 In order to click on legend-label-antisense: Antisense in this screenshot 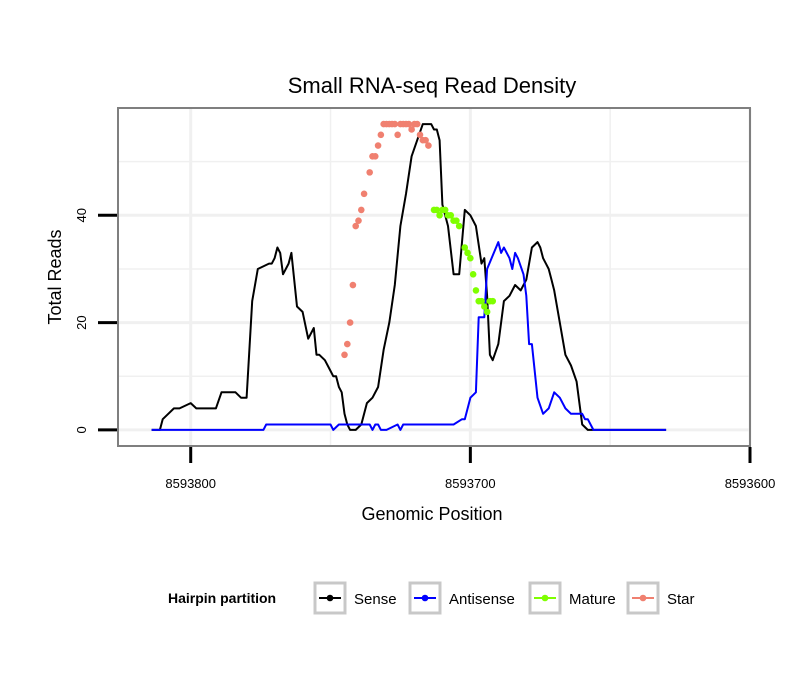, I will do `click(482, 599)`.